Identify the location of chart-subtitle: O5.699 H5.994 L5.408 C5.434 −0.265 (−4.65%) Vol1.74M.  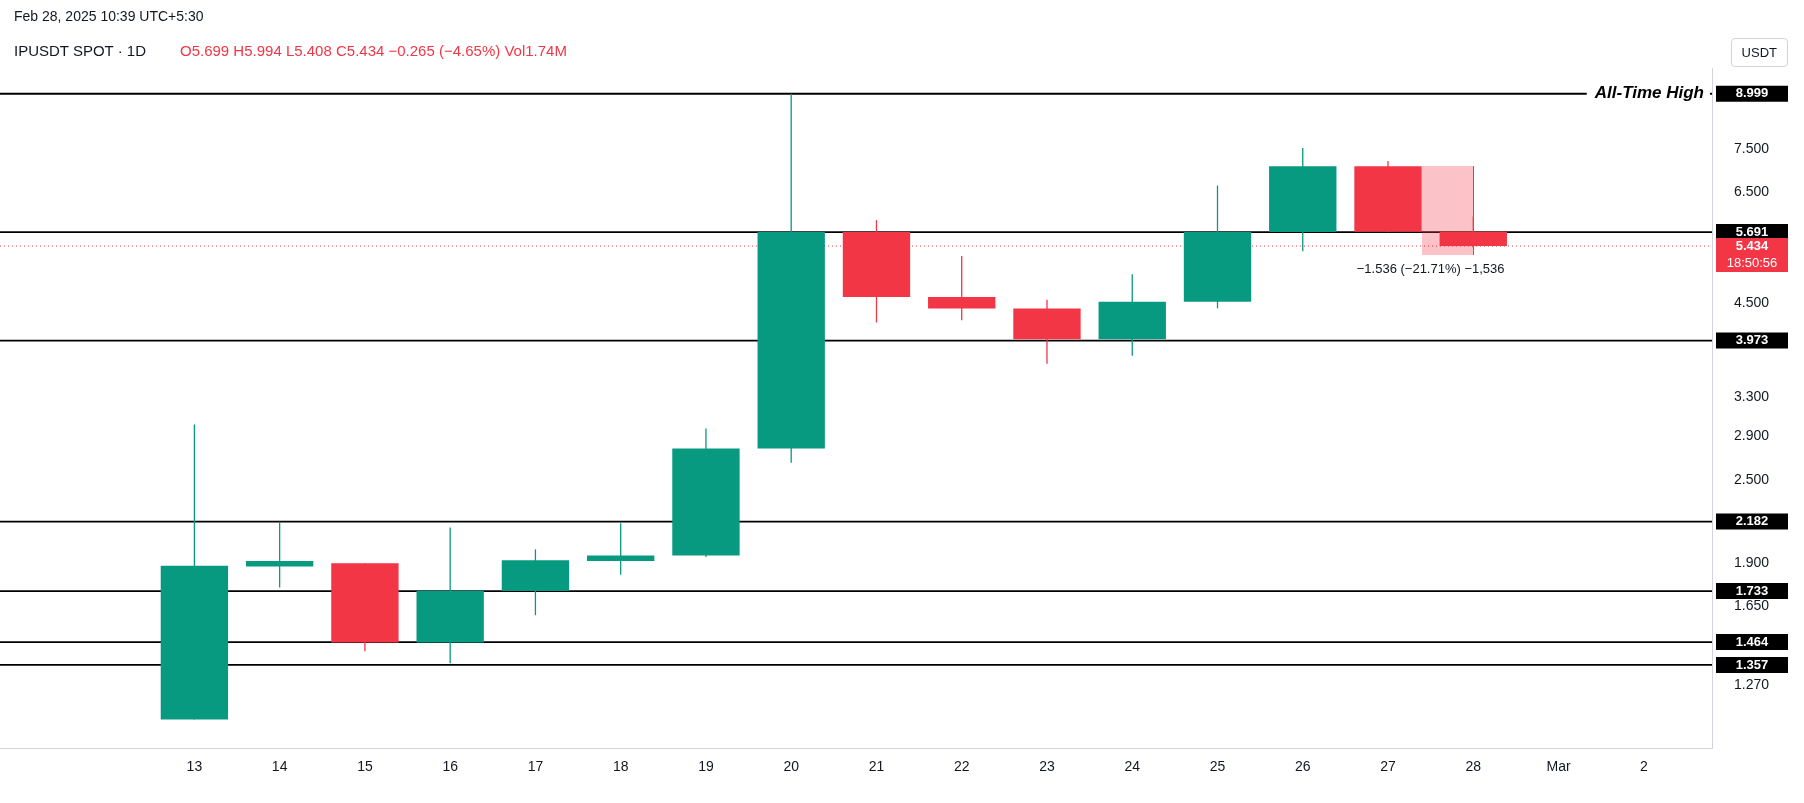
(373, 50).